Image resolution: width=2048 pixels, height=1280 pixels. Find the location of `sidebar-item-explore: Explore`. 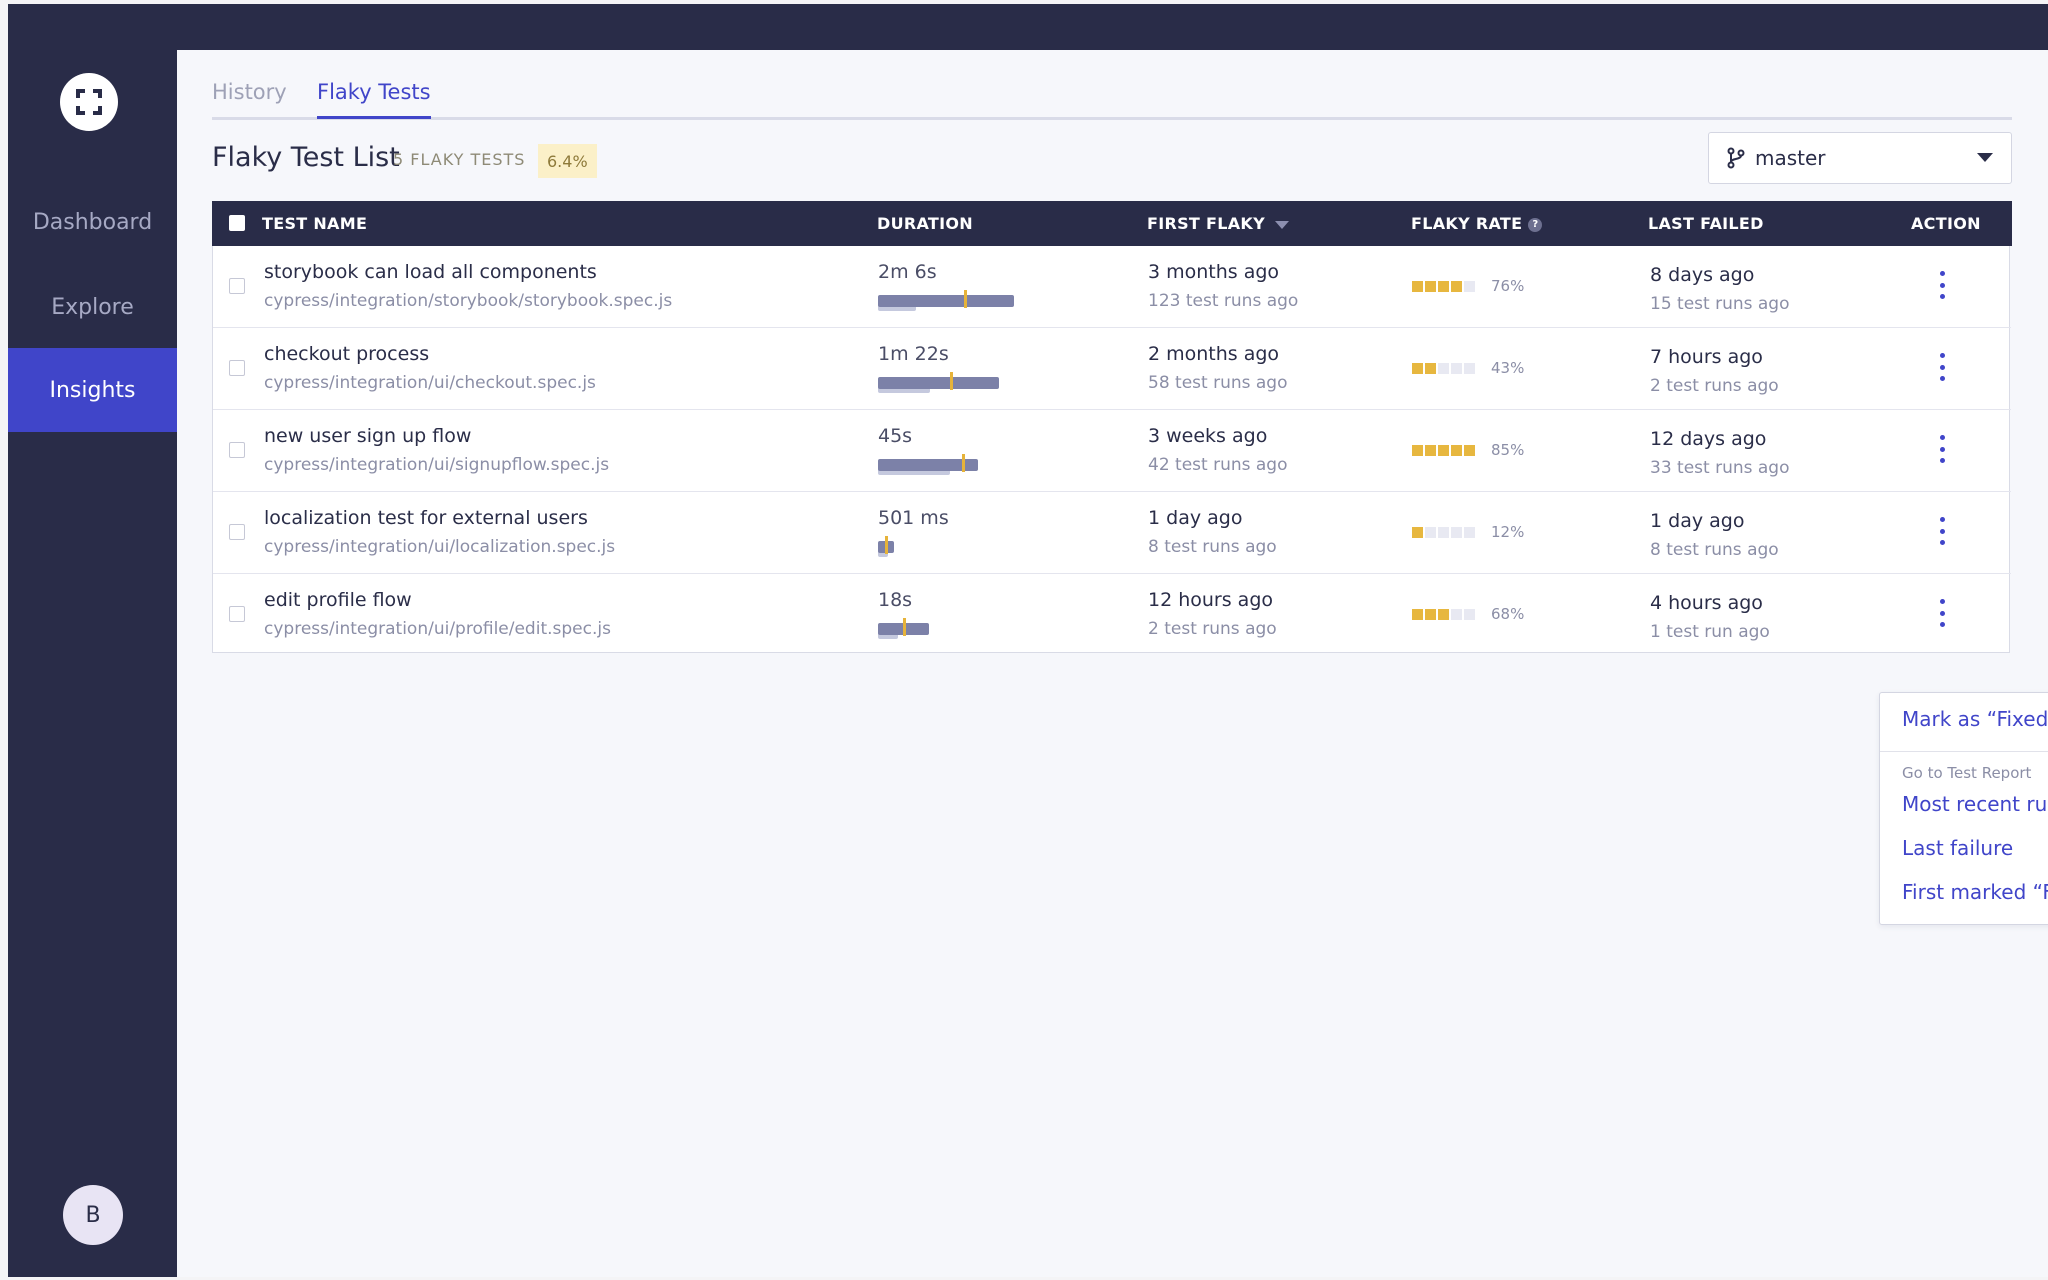

sidebar-item-explore: Explore is located at coordinates (92, 307).